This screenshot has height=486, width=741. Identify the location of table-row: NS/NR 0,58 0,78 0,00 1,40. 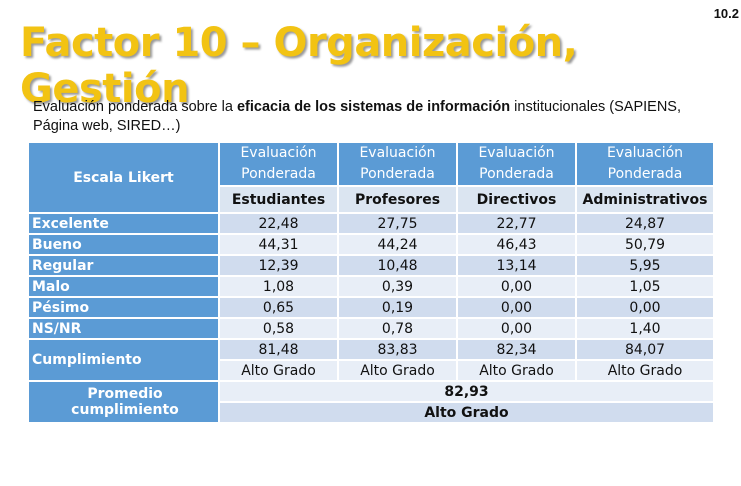
(371, 328).